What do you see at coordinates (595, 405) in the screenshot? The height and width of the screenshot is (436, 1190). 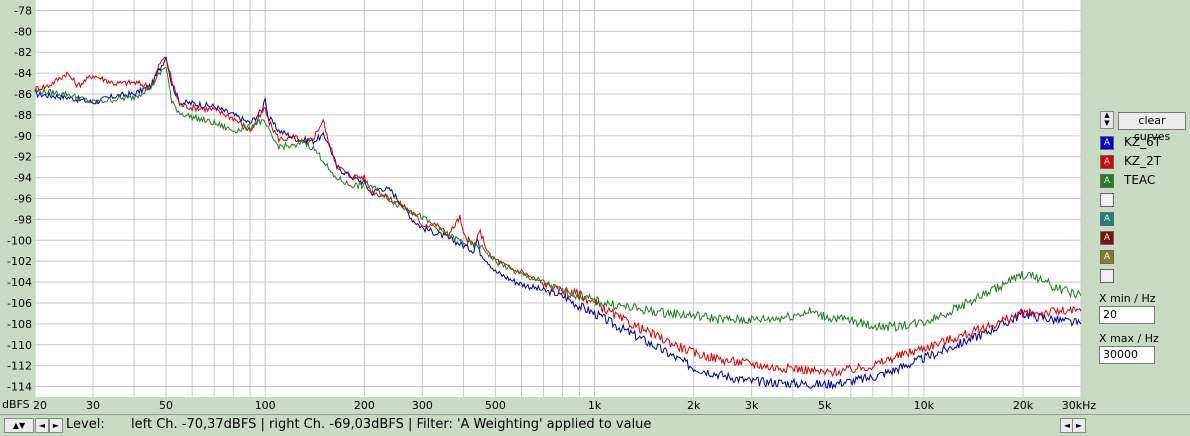 I see `x-tick-label: 1k` at bounding box center [595, 405].